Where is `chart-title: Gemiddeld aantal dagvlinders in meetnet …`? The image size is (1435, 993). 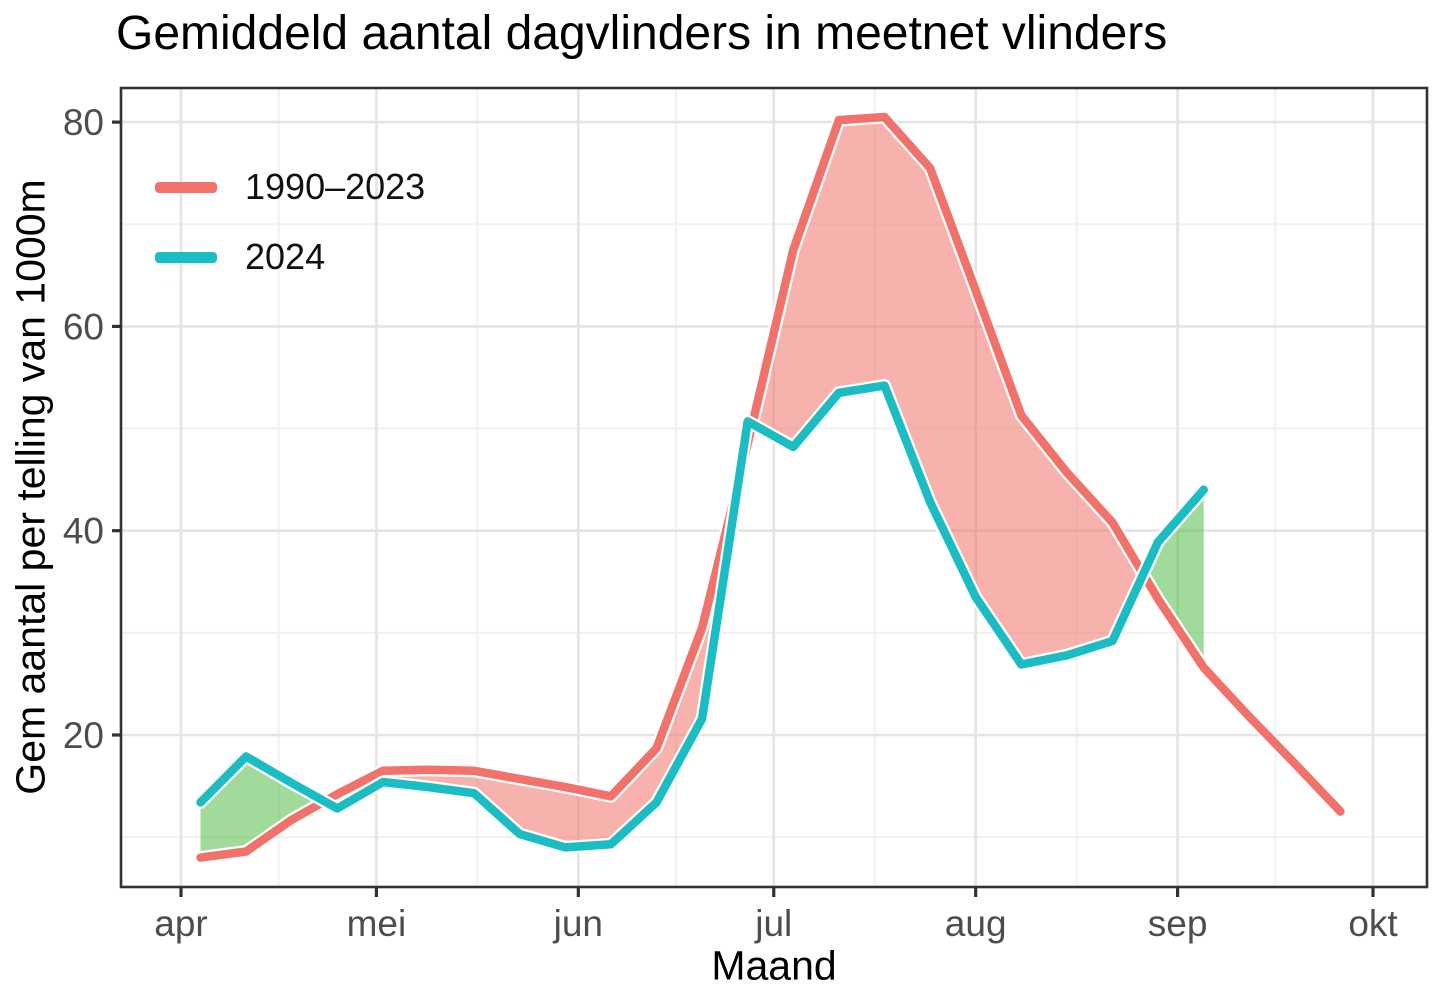
chart-title: Gemiddeld aantal dagvlinders in meetnet … is located at coordinates (642, 33).